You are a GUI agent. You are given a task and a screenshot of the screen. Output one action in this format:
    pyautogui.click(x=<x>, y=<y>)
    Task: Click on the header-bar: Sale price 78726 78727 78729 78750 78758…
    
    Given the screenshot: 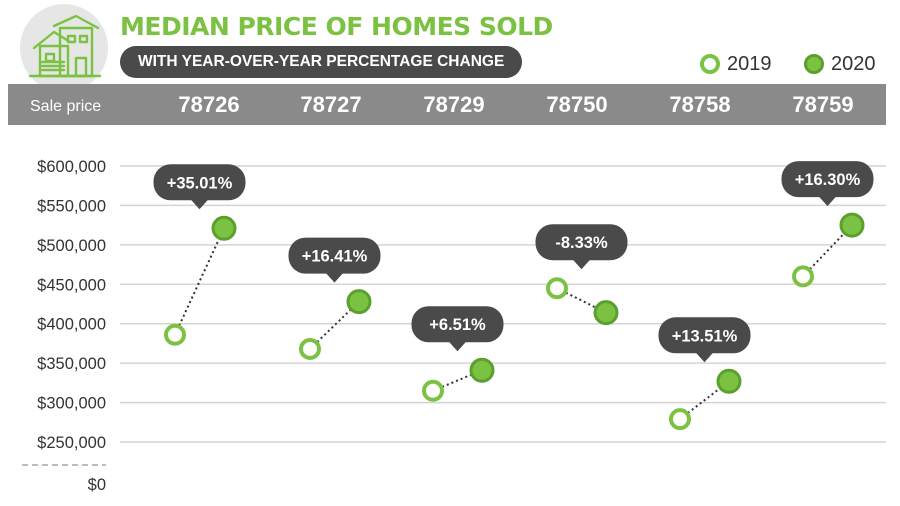 What is the action you would take?
    pyautogui.click(x=447, y=104)
    